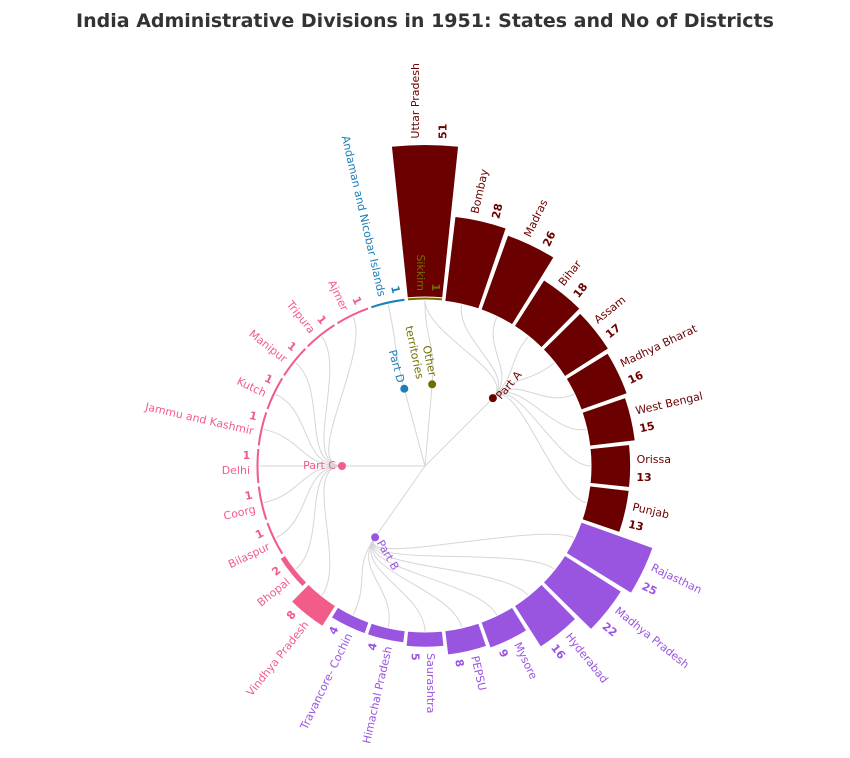  I want to click on bar-value-label: 17, so click(613, 331).